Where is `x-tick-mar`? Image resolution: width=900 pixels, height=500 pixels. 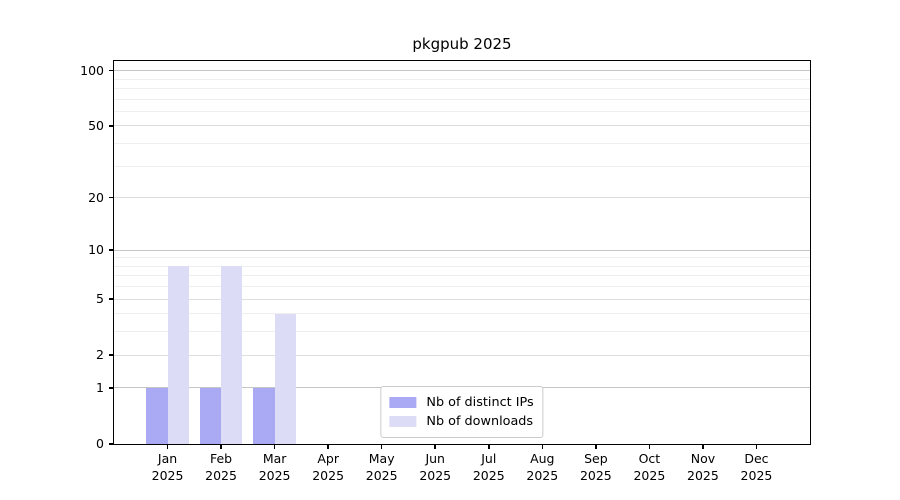 x-tick-mar is located at coordinates (274, 446).